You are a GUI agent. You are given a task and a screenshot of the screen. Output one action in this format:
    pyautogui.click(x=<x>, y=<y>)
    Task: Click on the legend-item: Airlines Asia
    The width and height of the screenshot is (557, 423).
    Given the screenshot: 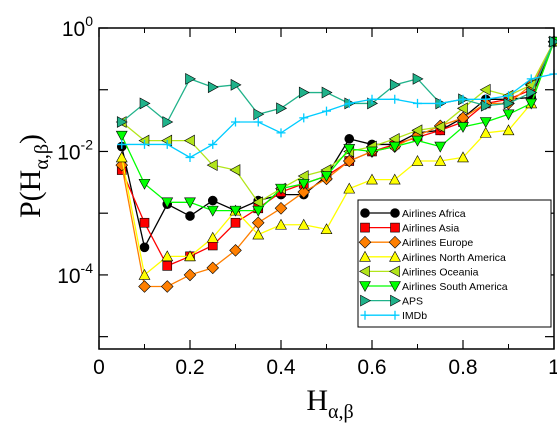 What is the action you would take?
    pyautogui.click(x=409, y=228)
    